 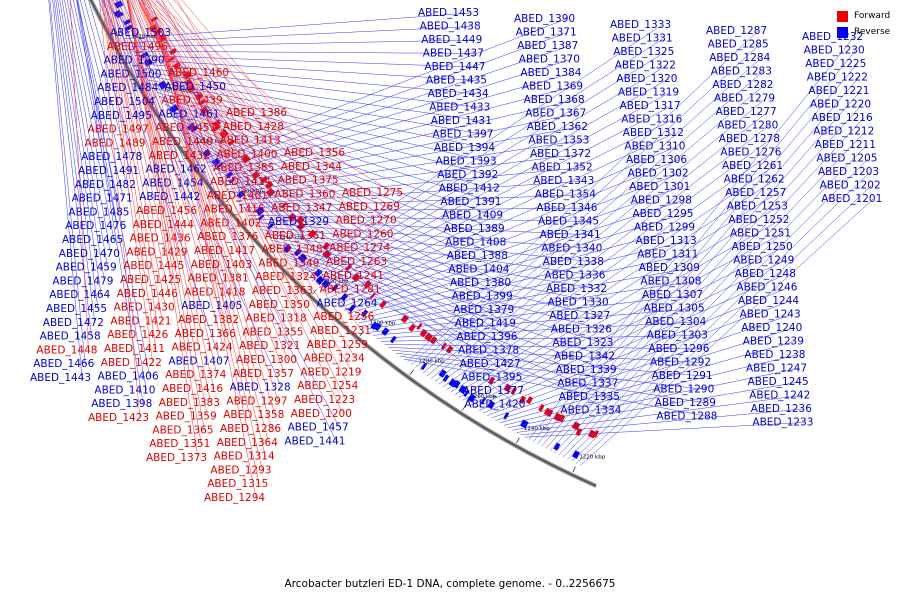 What do you see at coordinates (246, 154) in the screenshot?
I see `gene-label: ABED_1400` at bounding box center [246, 154].